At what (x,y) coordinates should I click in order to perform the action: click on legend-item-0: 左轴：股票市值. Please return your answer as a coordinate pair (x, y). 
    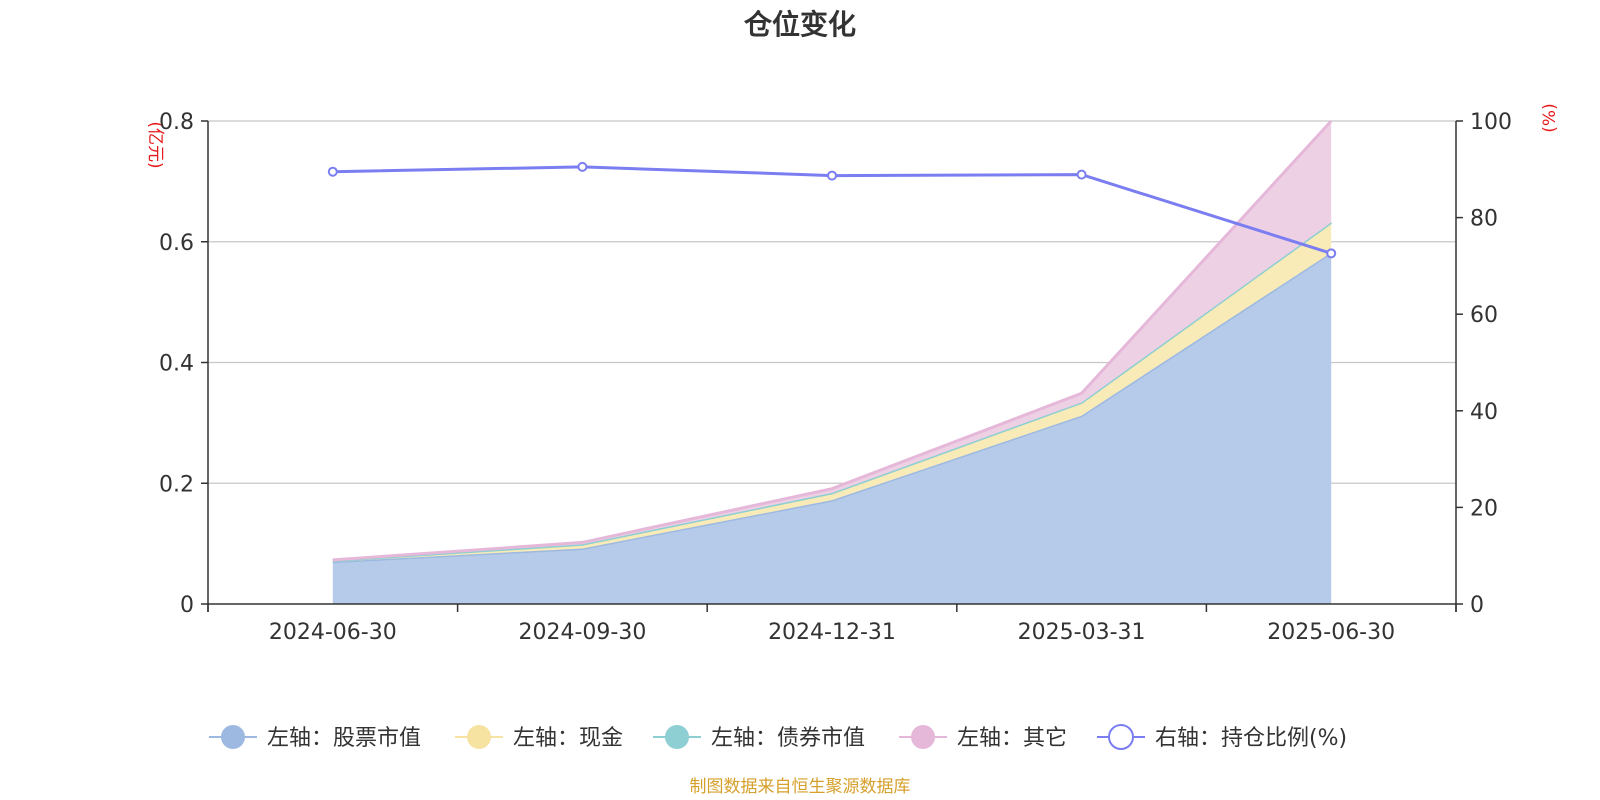
    Looking at the image, I should click on (315, 738).